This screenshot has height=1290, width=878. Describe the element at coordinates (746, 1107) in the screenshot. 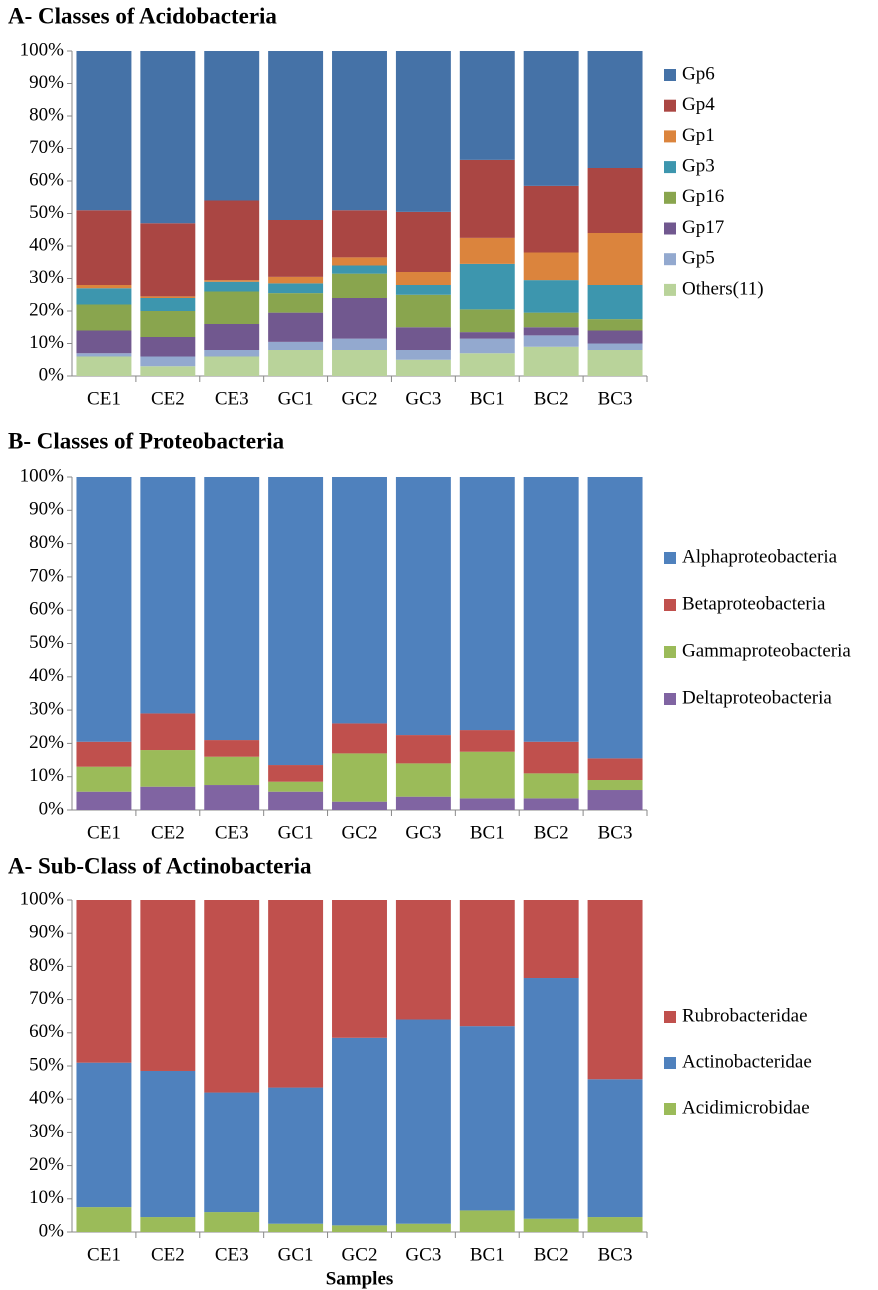

I see `legend-label: Acidimicrobidae` at that location.